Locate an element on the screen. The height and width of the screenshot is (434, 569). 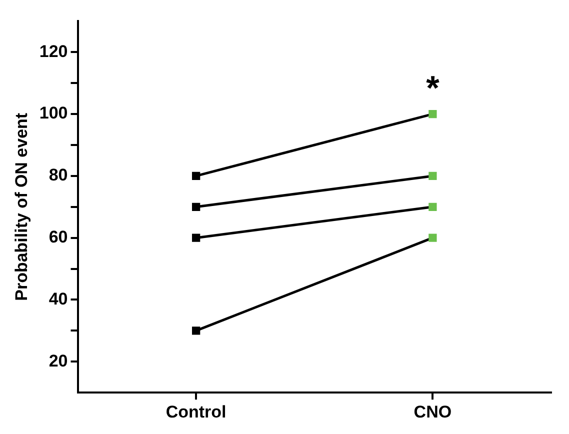
y-tick-label: 120 is located at coordinates (53, 51).